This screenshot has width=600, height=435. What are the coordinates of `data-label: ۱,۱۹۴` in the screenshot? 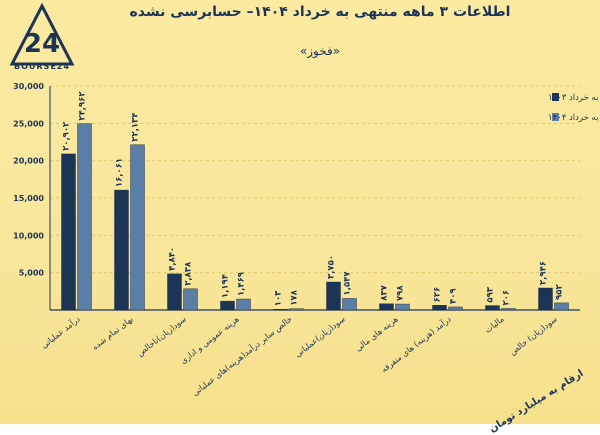 It's located at (226, 286).